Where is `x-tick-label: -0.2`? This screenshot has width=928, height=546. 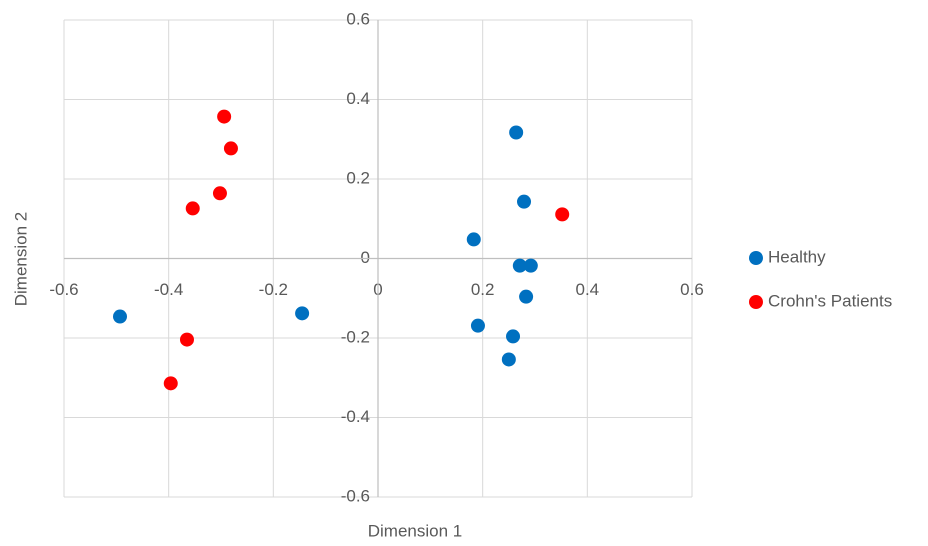
x-tick-label: -0.2 is located at coordinates (273, 289).